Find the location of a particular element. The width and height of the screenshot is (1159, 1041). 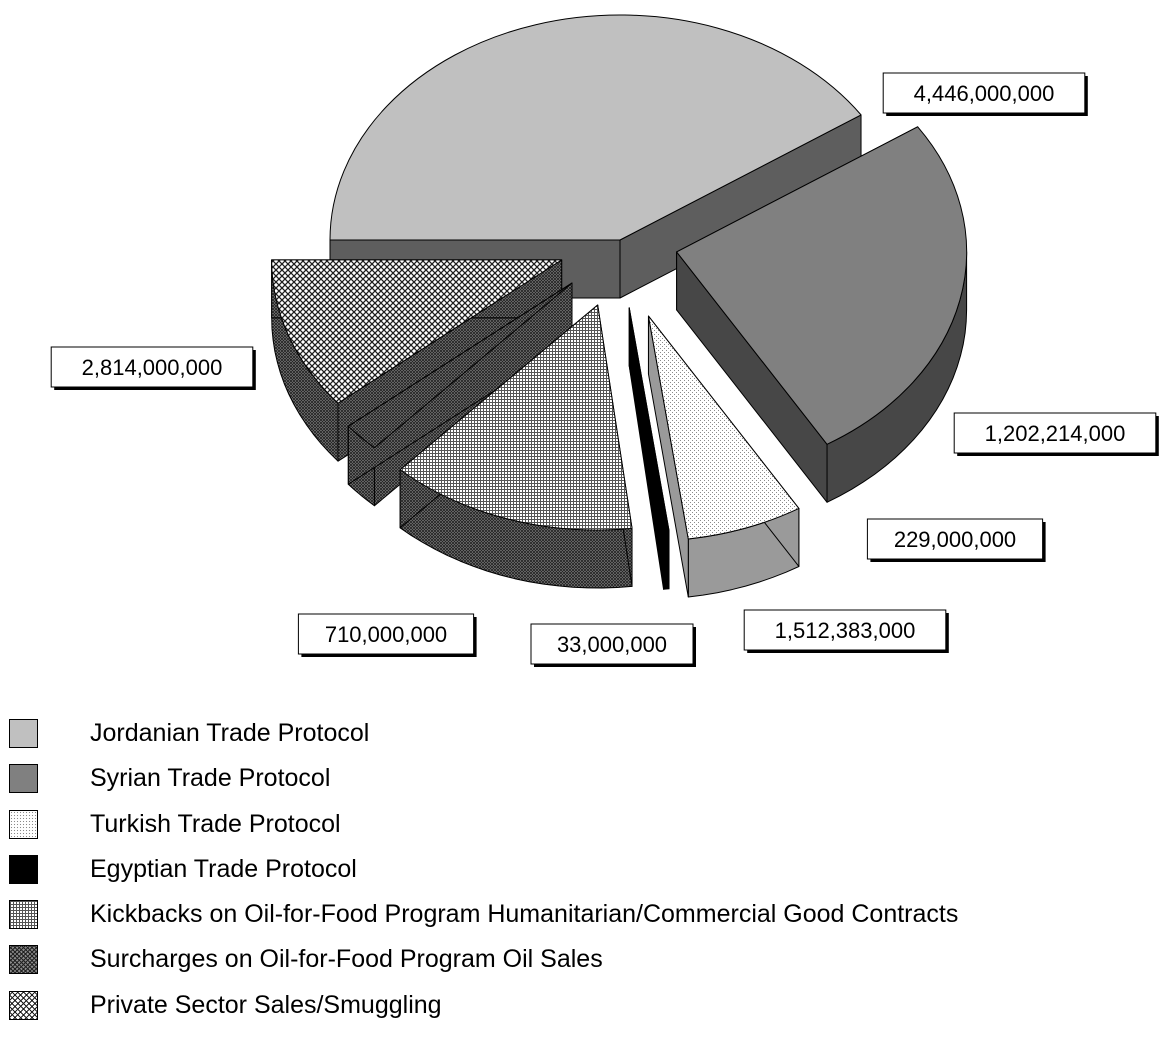

pie-slice-turkish-trade-protocol is located at coordinates (723, 456).